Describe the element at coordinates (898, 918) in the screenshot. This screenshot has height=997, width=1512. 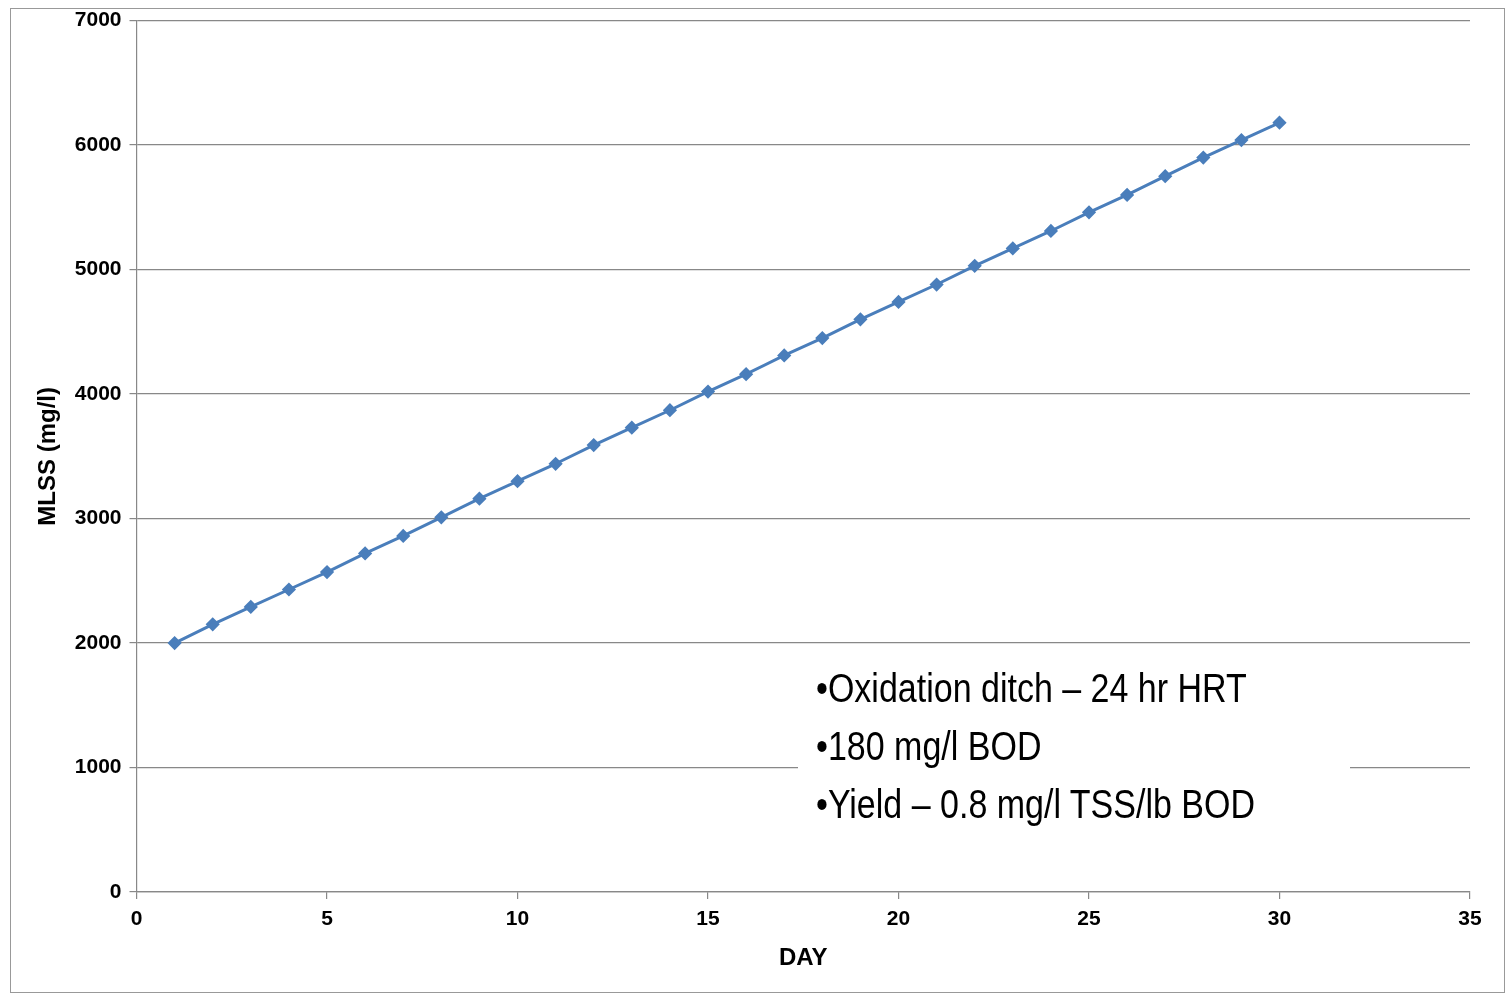
I see `x-tick-label: 20` at that location.